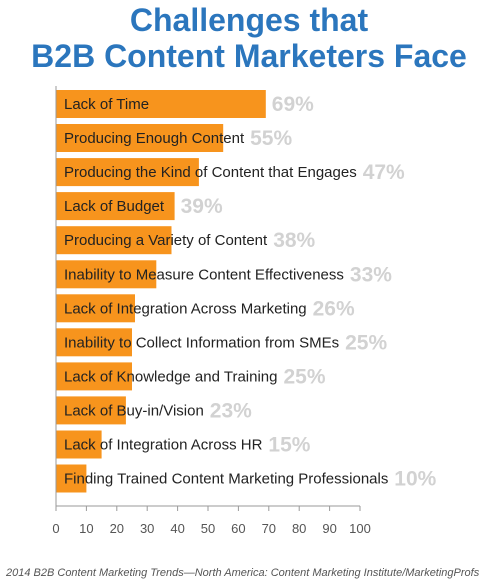 The height and width of the screenshot is (587, 498). I want to click on bar-label-6: Lack of Integration Across Marketing, so click(185, 308).